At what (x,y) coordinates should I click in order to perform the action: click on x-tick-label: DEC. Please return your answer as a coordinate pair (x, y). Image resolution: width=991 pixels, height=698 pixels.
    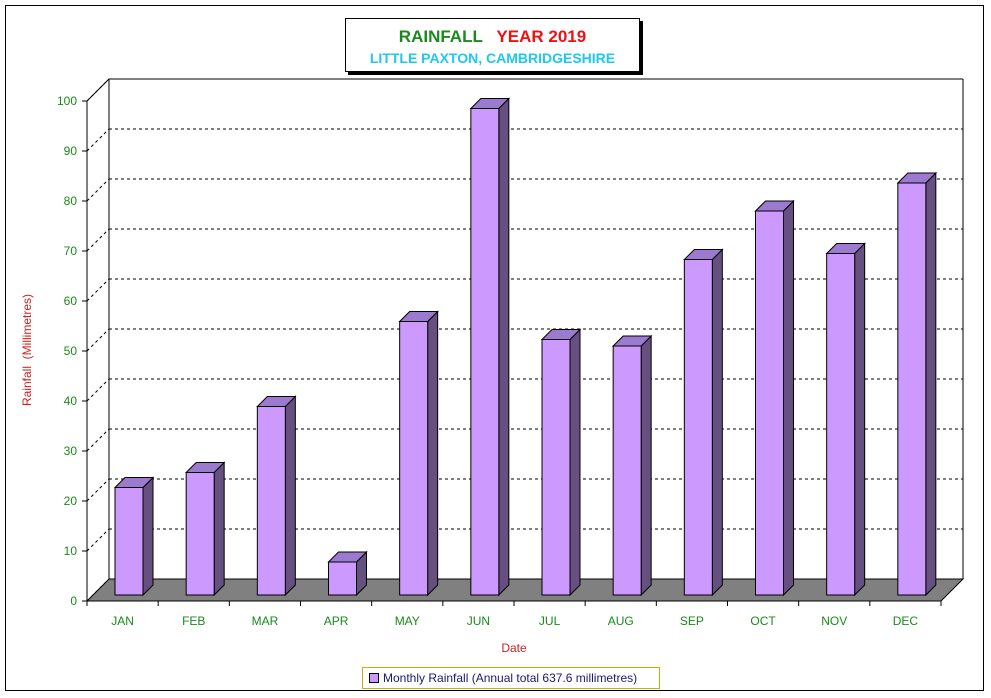
    Looking at the image, I should click on (906, 621).